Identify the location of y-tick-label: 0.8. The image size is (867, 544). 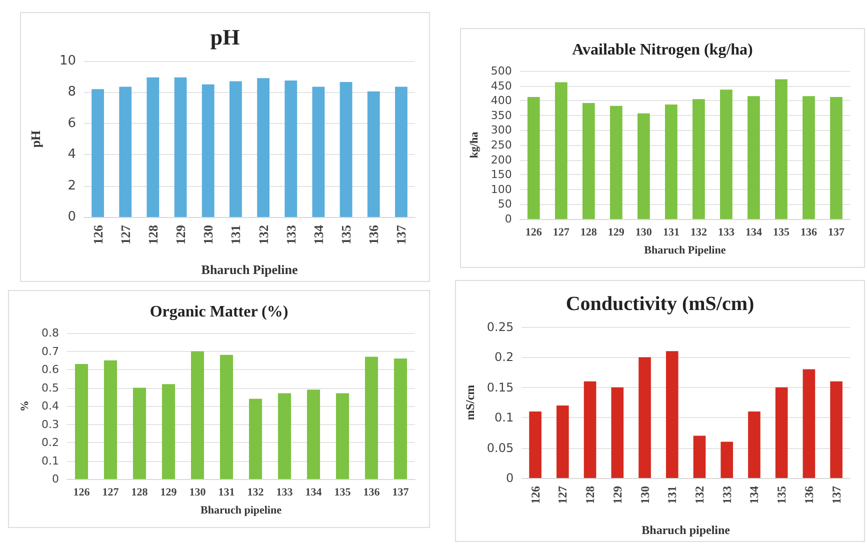
(50, 333).